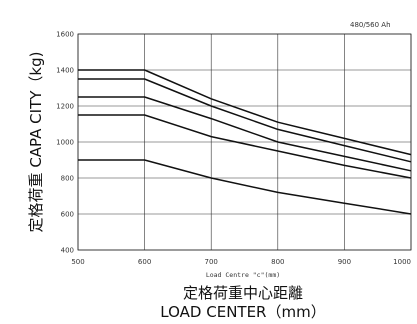  I want to click on x-axis-title-en: LOAD CENTER（mm）, so click(242, 312).